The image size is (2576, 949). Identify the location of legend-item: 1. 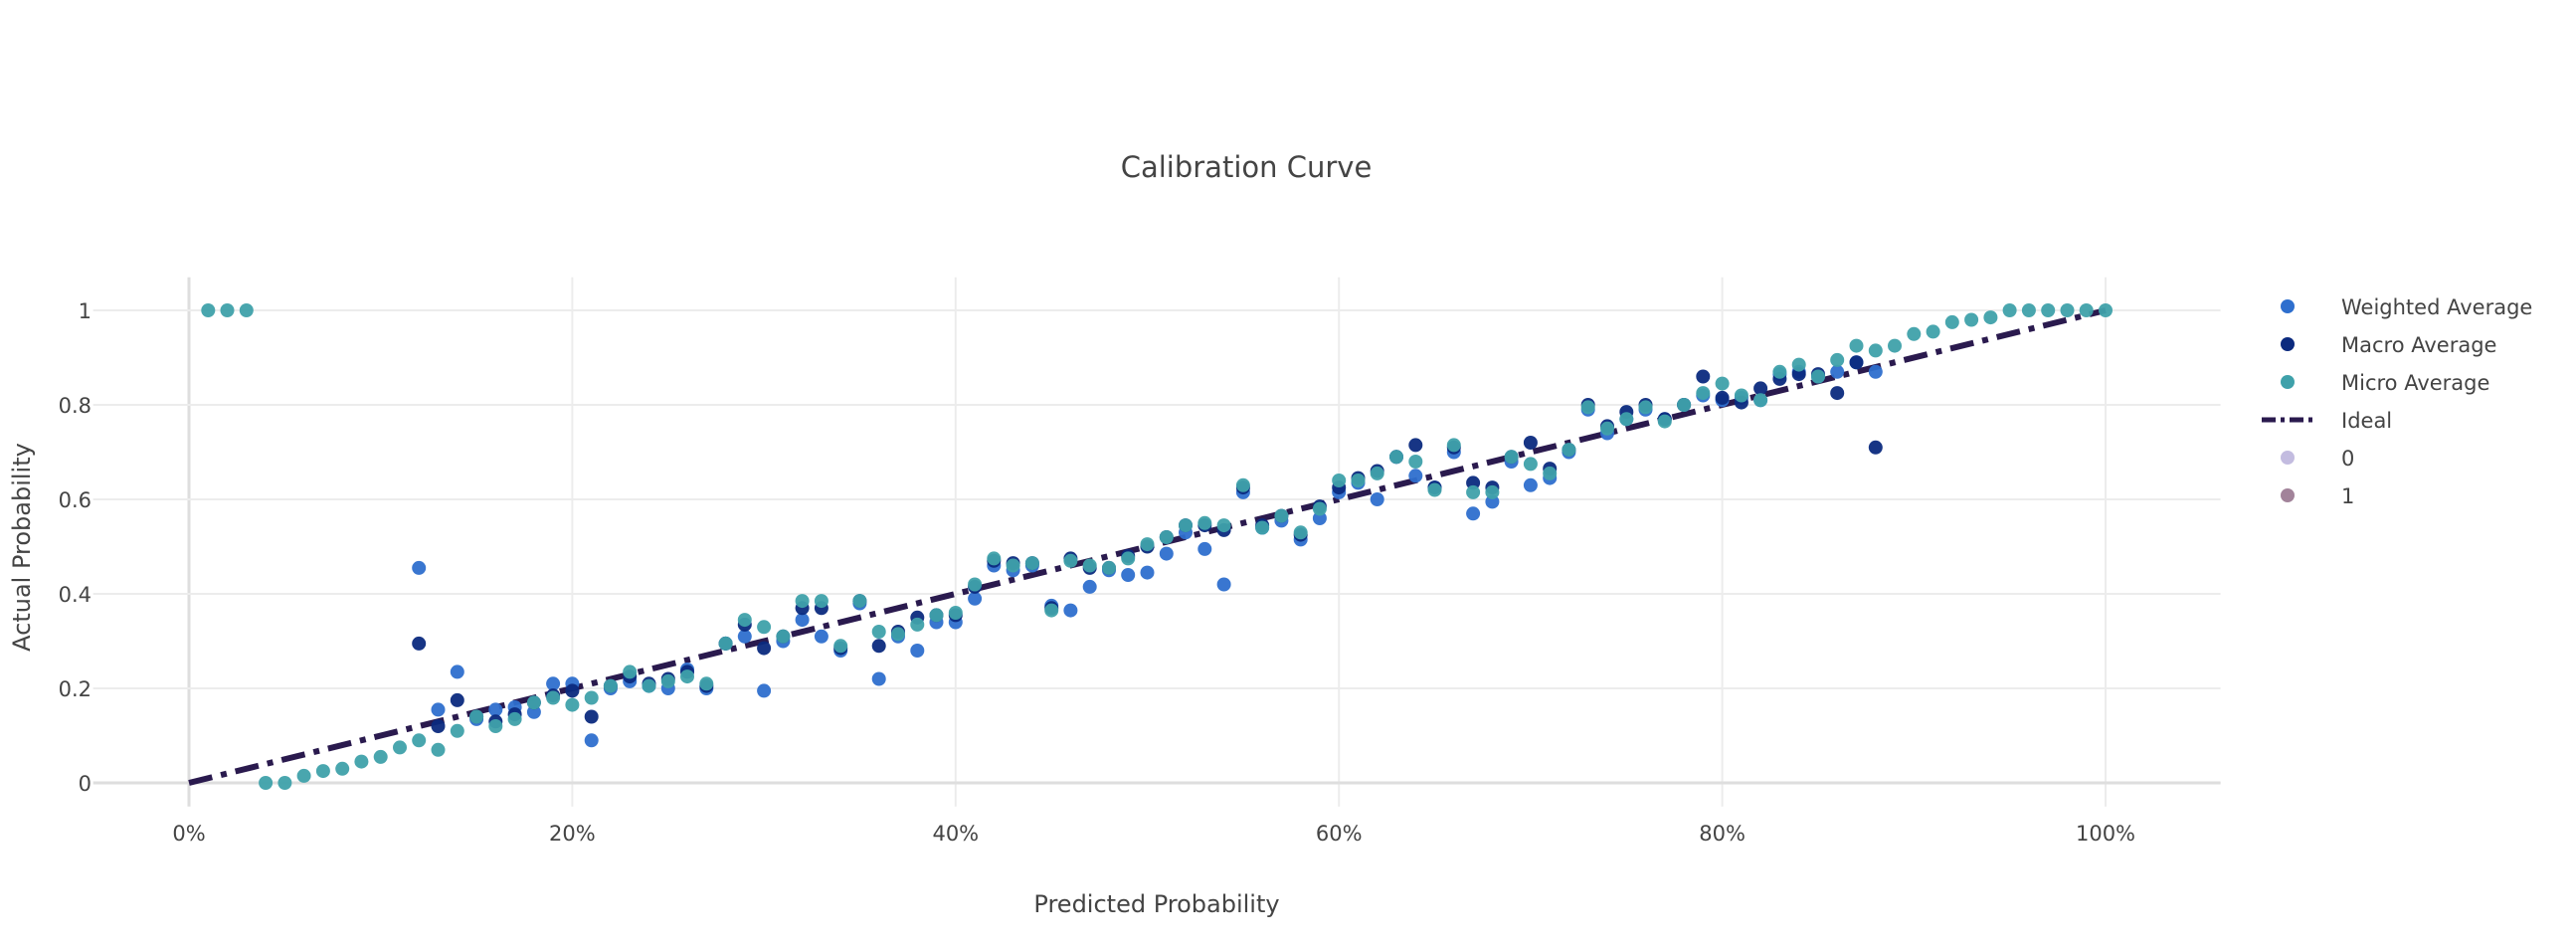
(2317, 496).